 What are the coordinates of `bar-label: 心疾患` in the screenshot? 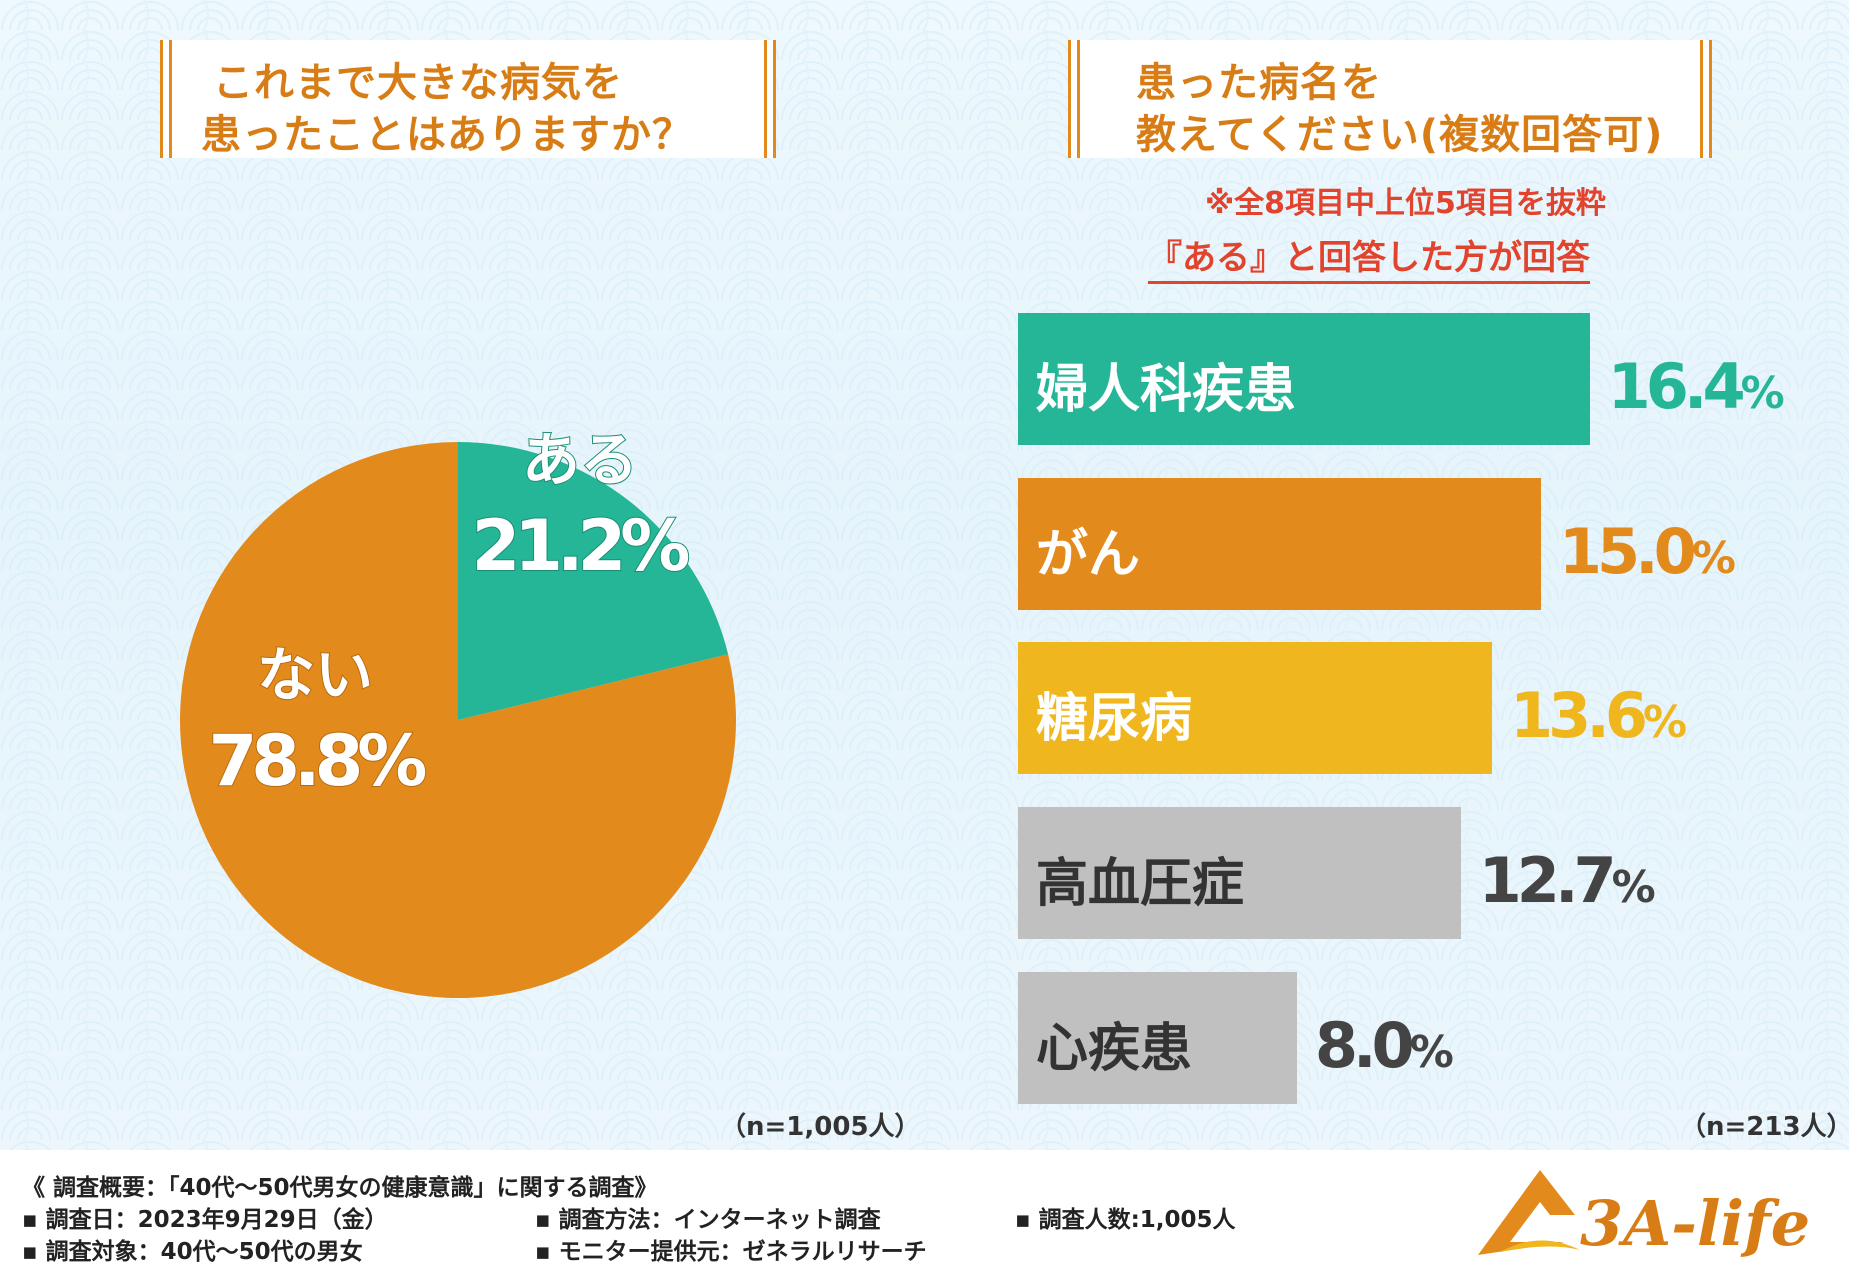 It's located at (1114, 1049).